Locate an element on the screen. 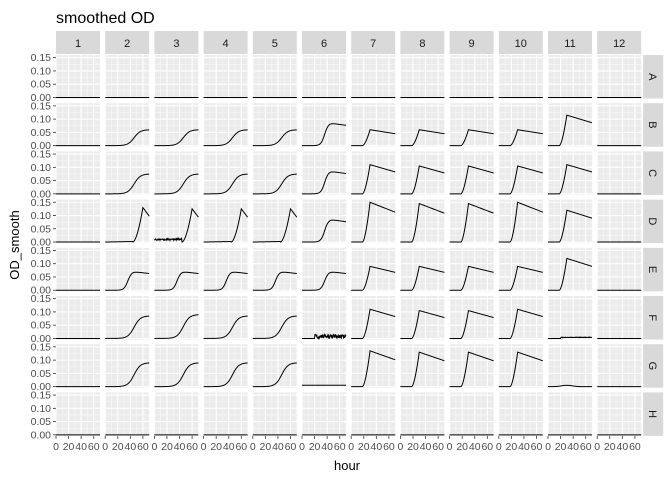  y-axis-title: OD_smooth is located at coordinates (14, 244).